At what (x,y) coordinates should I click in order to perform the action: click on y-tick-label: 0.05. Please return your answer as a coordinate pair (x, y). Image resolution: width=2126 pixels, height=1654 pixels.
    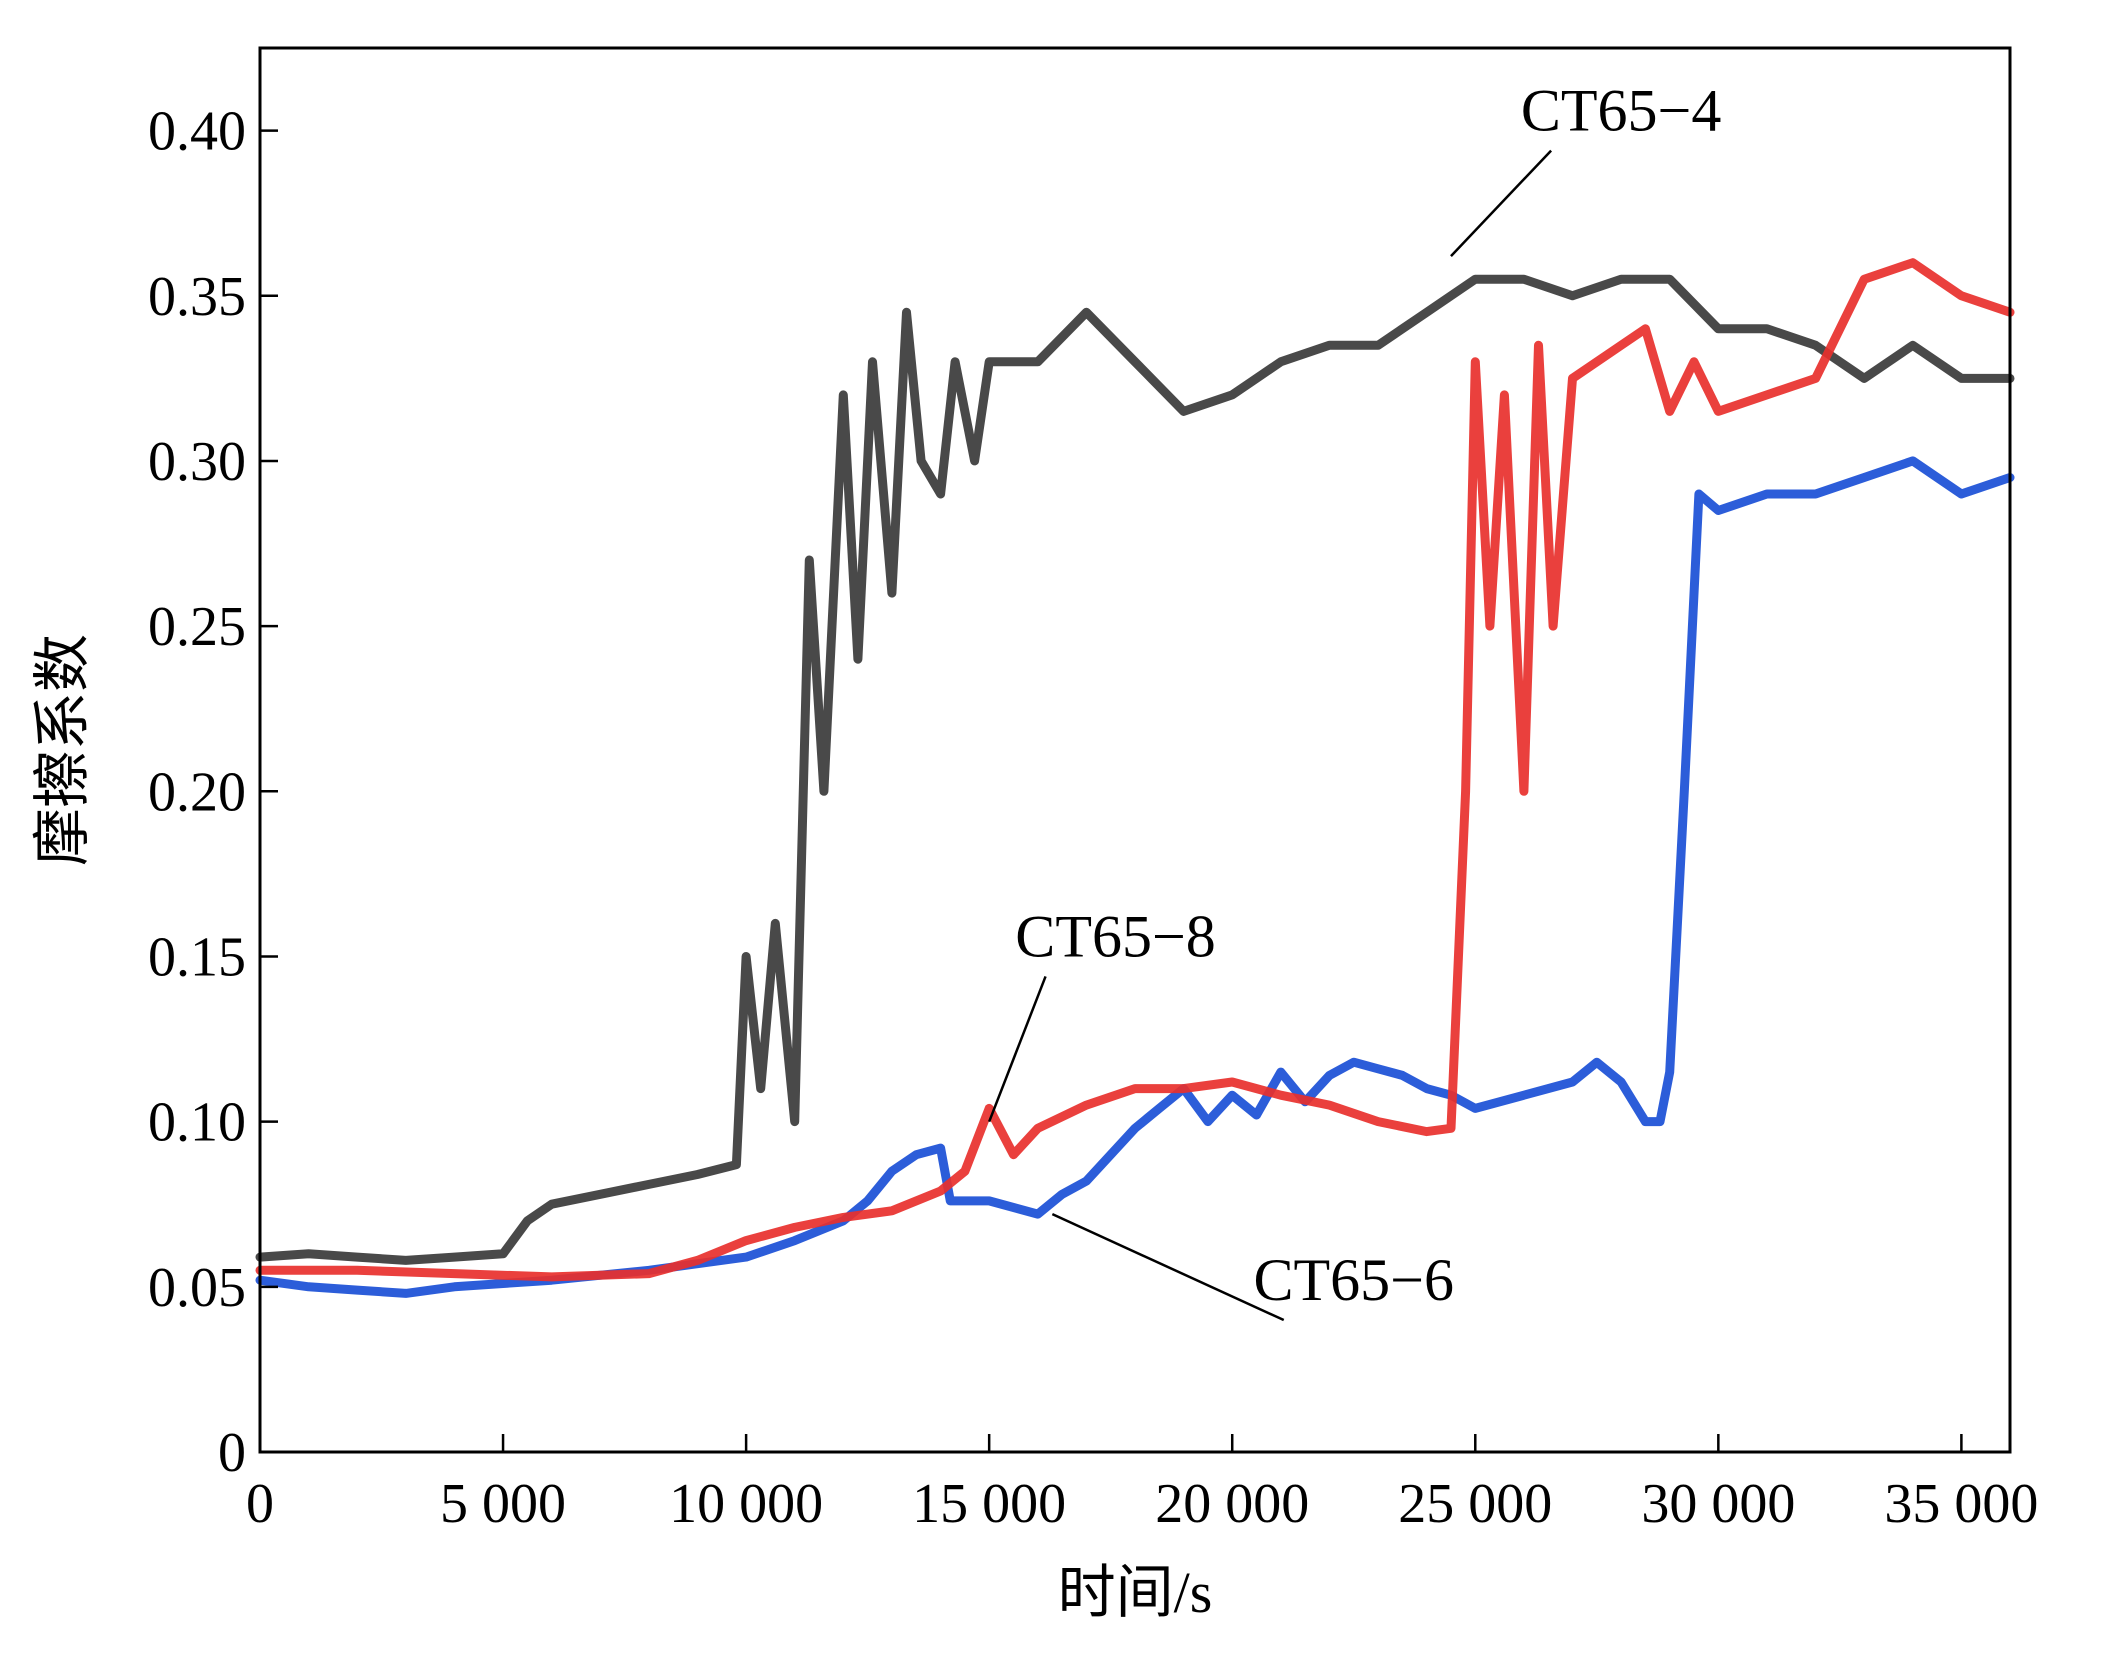
    Looking at the image, I should click on (197, 1288).